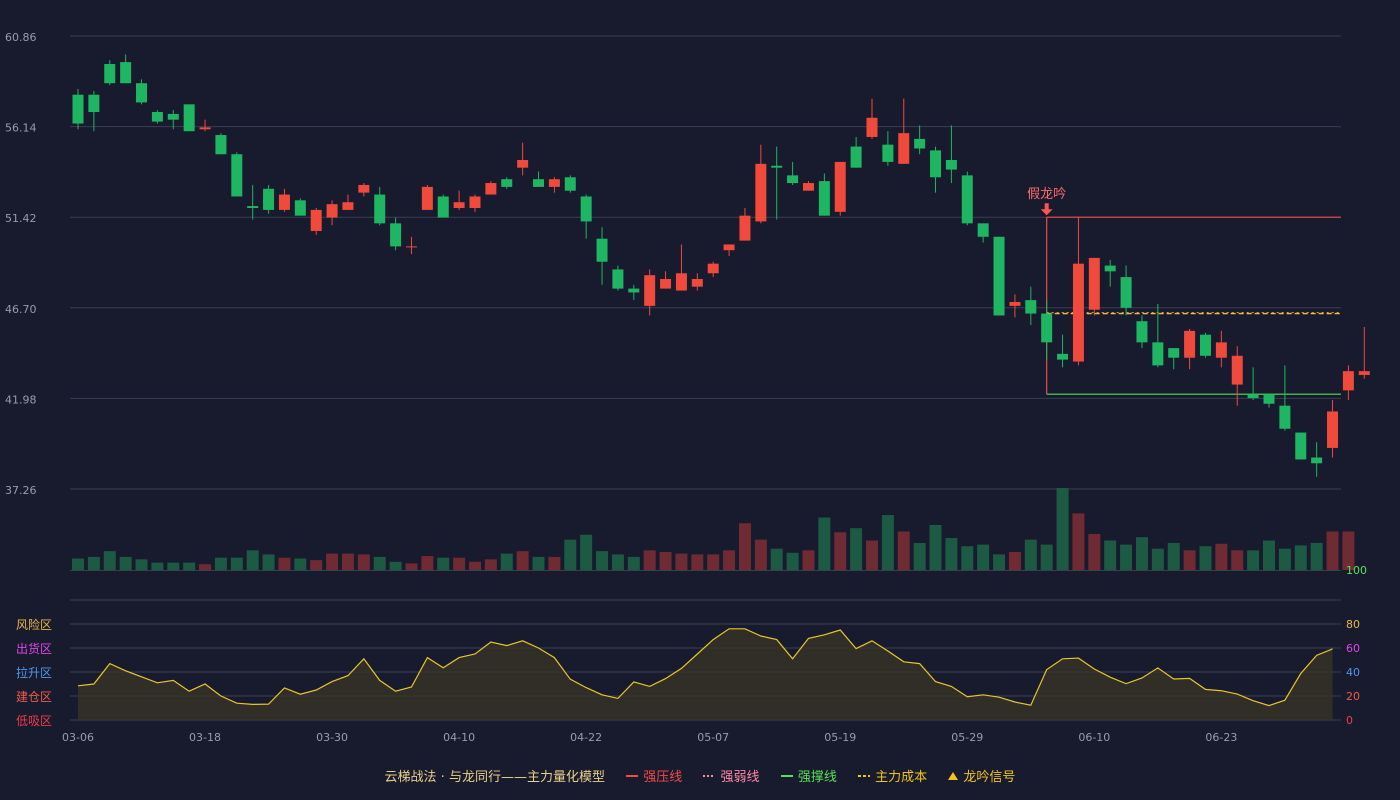  I want to click on x-tick-label: 06-23, so click(1221, 737).